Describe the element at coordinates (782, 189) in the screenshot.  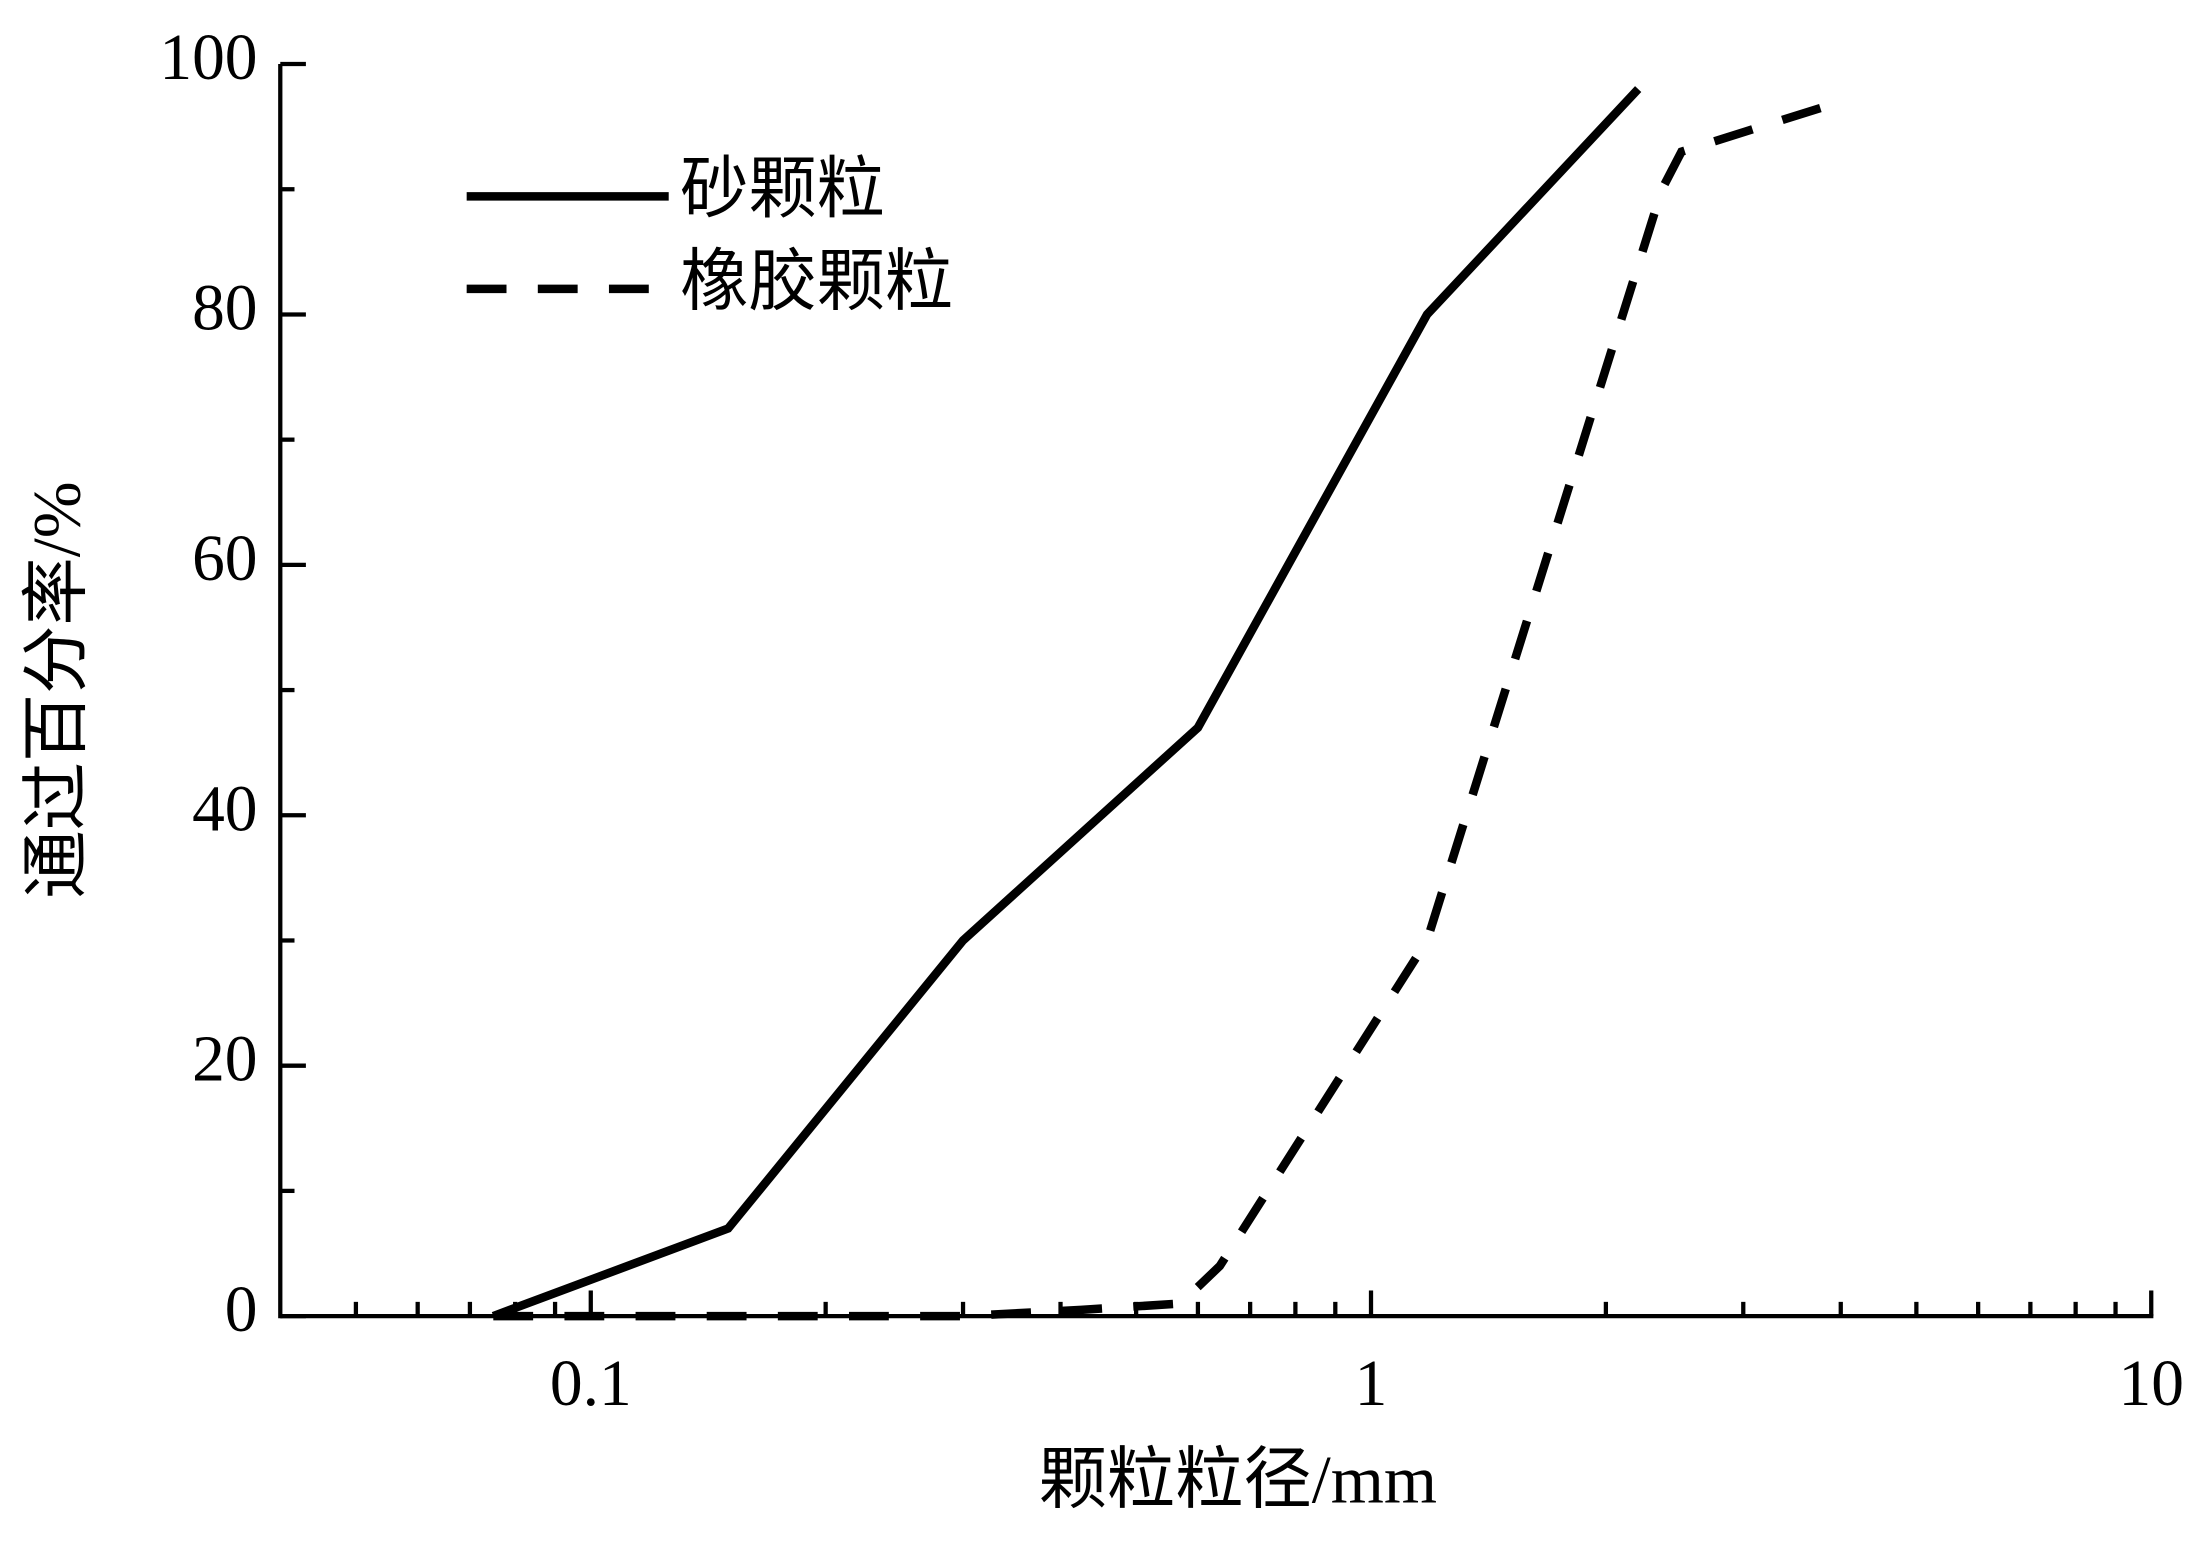
I see `legend-label: 砂颗粒` at that location.